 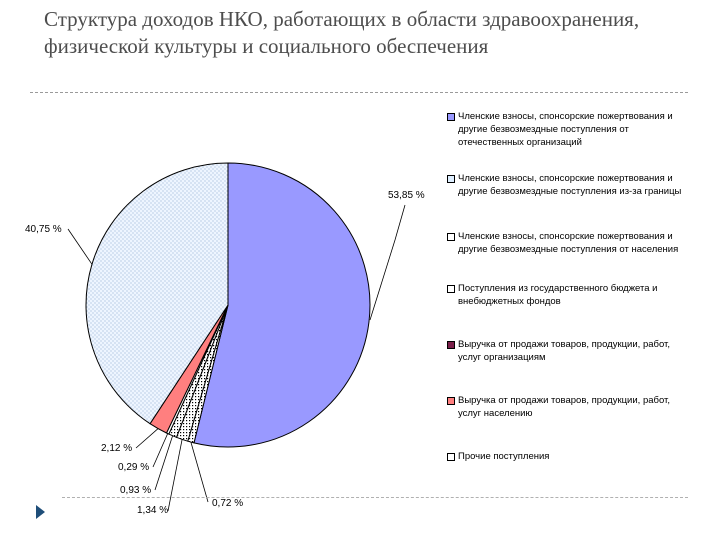 I want to click on slide-bullet-icon, so click(x=40, y=512).